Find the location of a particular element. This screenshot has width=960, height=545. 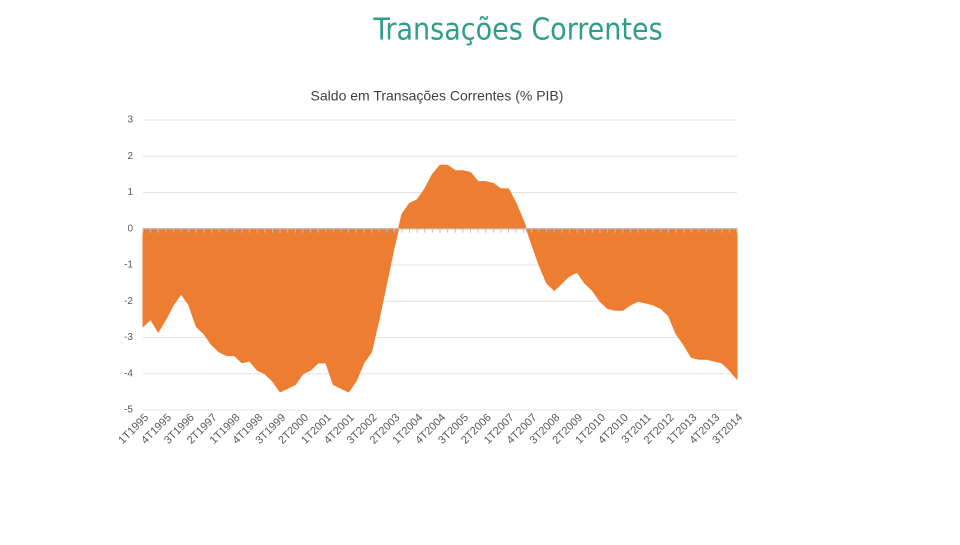

y-tick-label: 3 is located at coordinates (130, 120).